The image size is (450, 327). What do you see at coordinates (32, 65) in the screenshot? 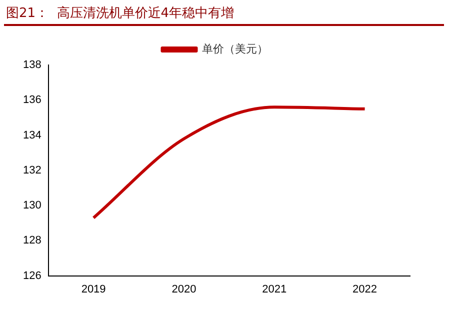
I see `y-tick-label: 138` at bounding box center [32, 65].